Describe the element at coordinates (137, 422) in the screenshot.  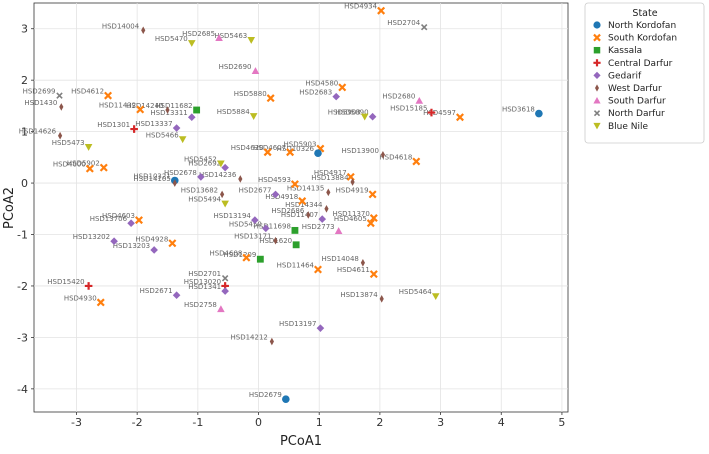
I see `x-tick-label: -2` at that location.